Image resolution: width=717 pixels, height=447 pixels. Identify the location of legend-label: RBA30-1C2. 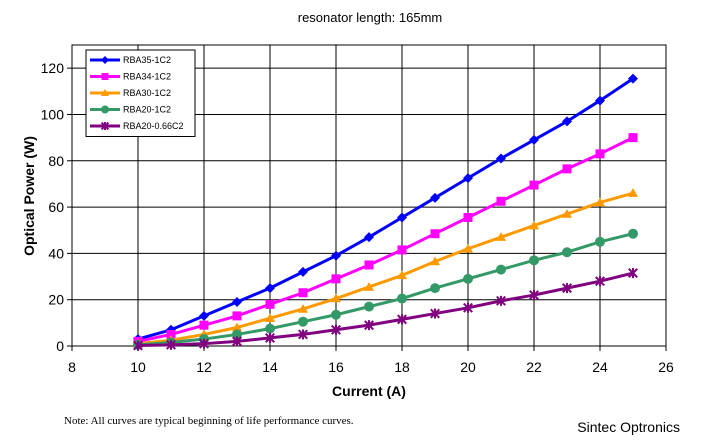
(147, 93).